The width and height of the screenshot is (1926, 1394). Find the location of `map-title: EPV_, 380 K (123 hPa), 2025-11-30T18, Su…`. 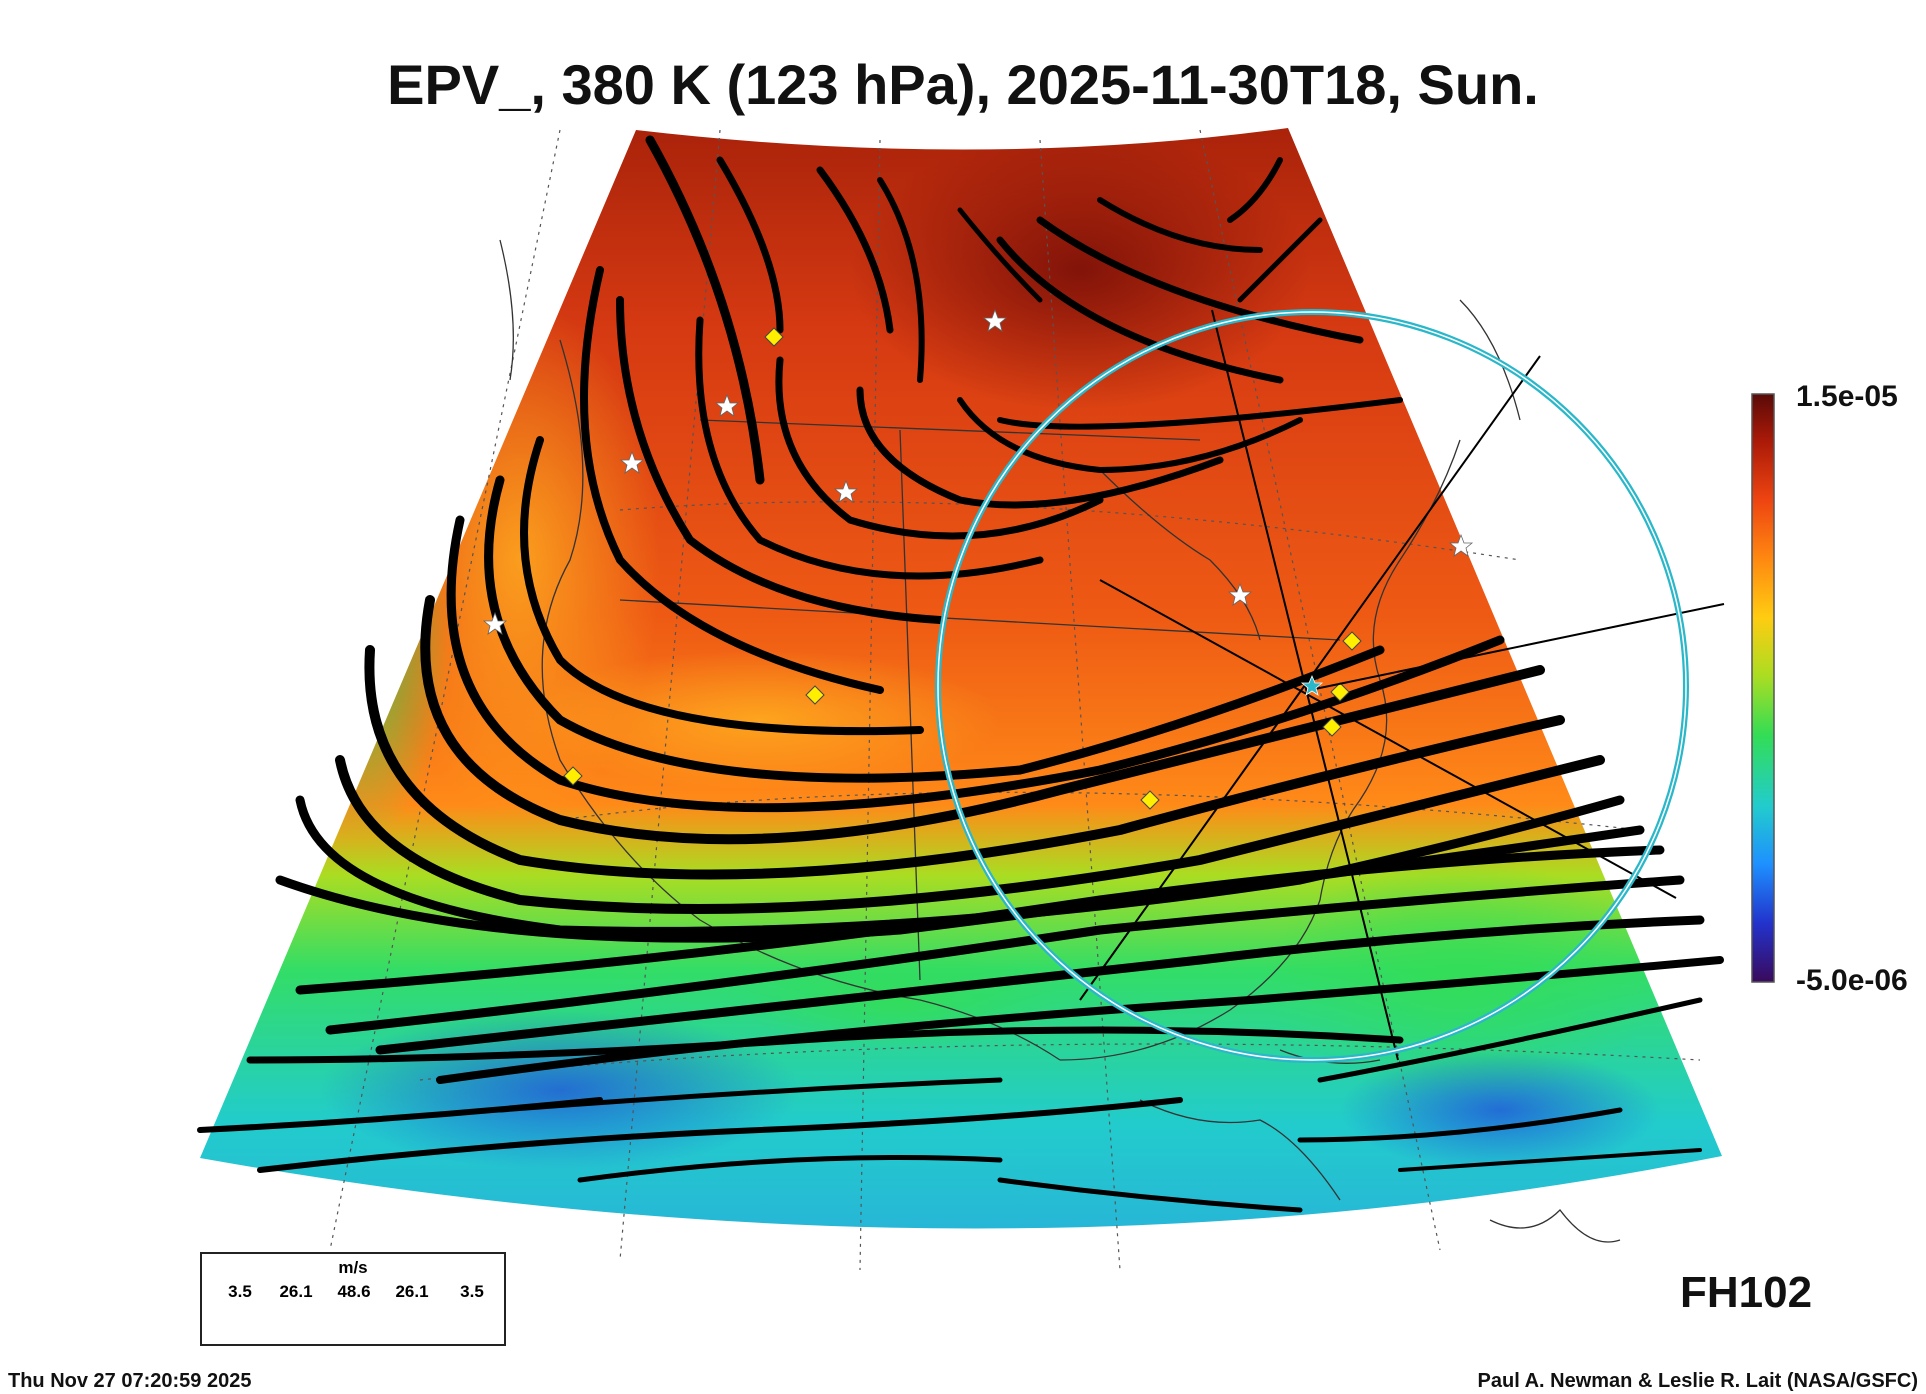

map-title: EPV_, 380 K (123 hPa), 2025-11-30T18, Su… is located at coordinates (963, 84).